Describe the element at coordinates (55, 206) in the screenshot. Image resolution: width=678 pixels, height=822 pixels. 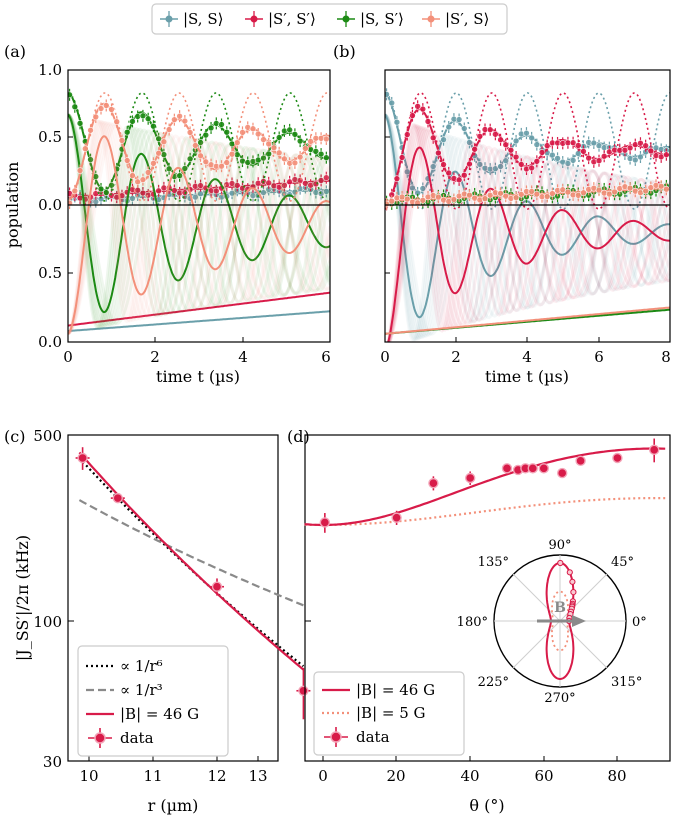
I see `panel-a-yticks: 0.0 0.5 1.0 0.5 0.0` at that location.